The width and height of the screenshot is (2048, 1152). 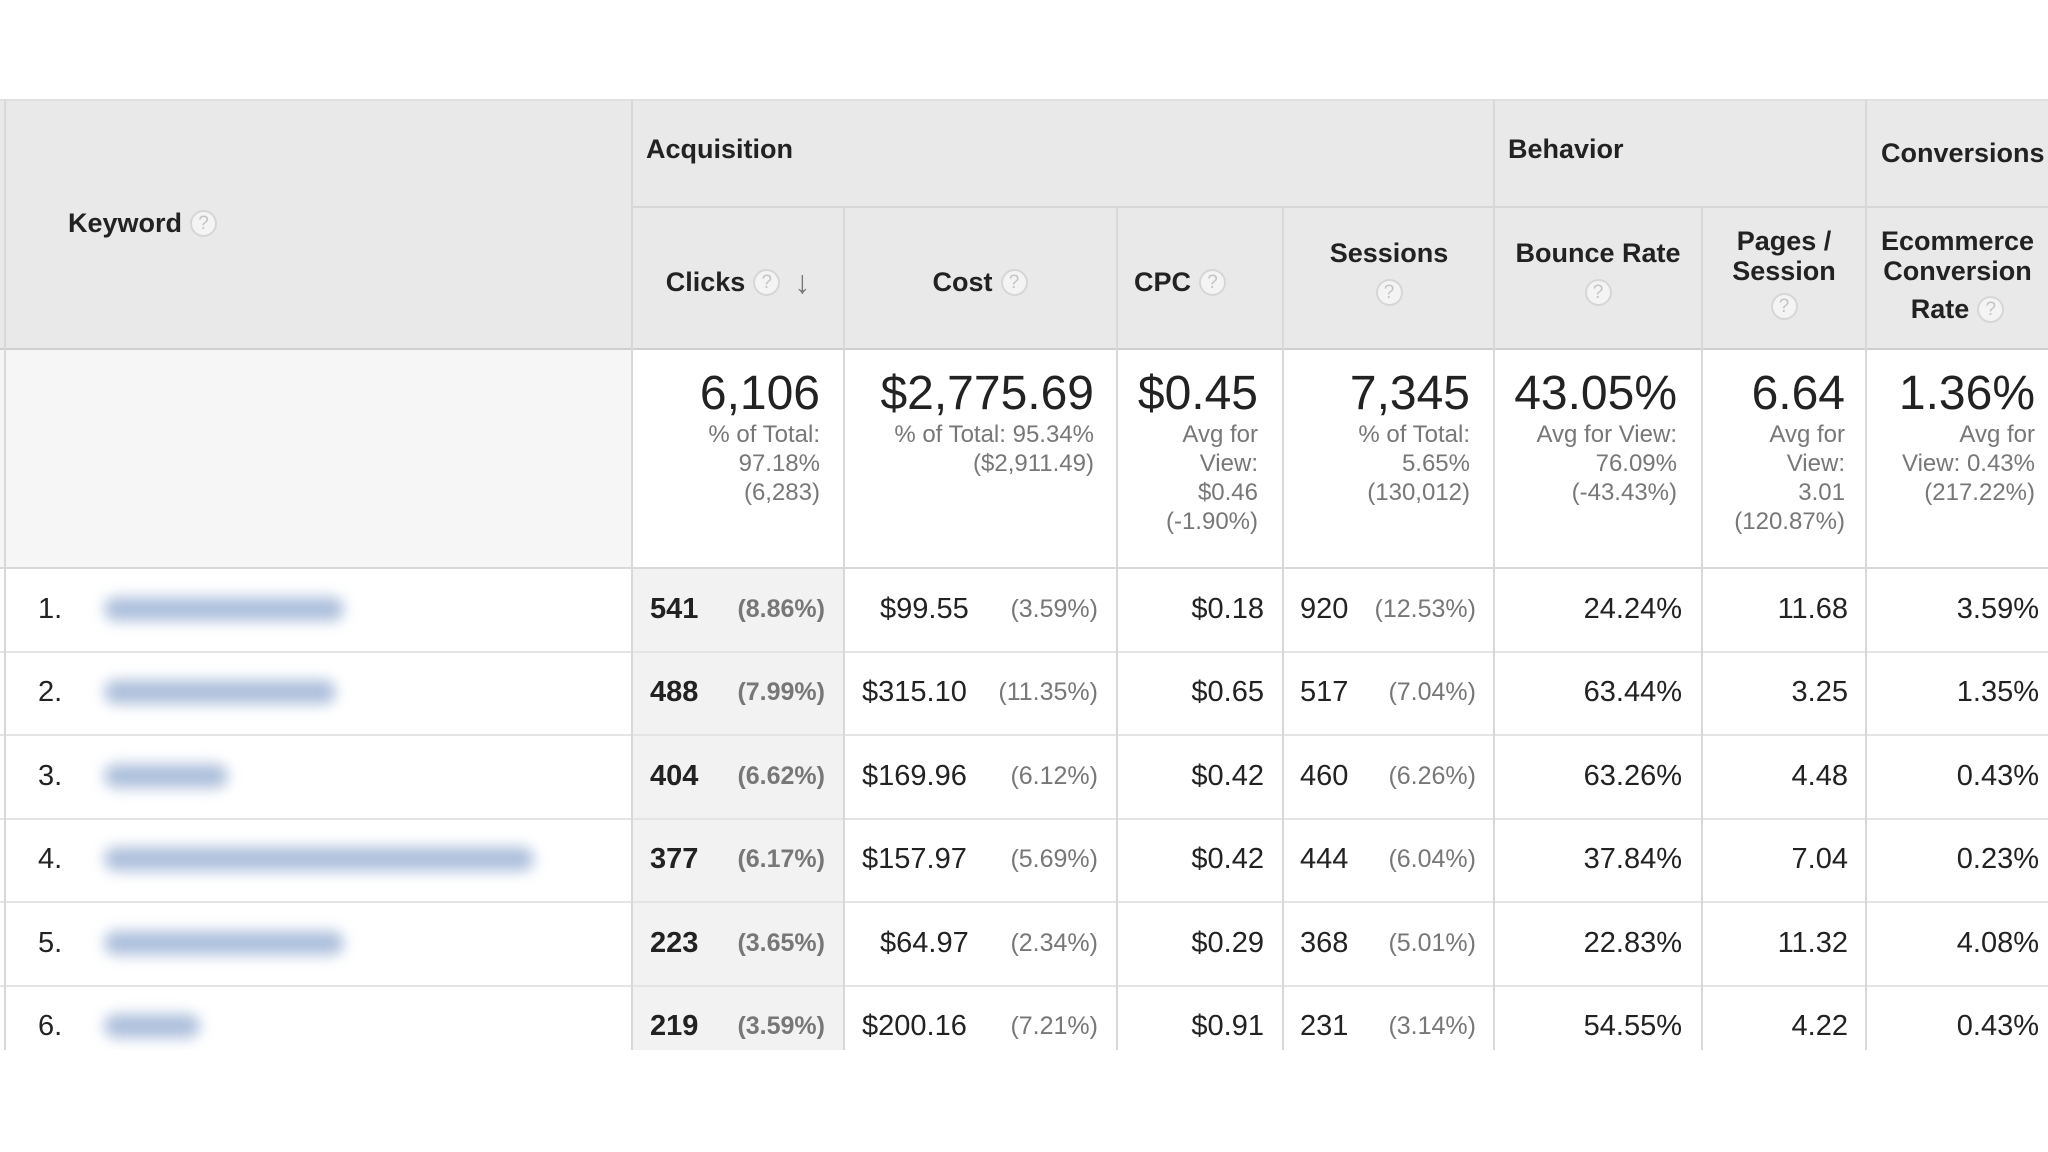 What do you see at coordinates (914, 859) in the screenshot?
I see `cost-value: $157.97` at bounding box center [914, 859].